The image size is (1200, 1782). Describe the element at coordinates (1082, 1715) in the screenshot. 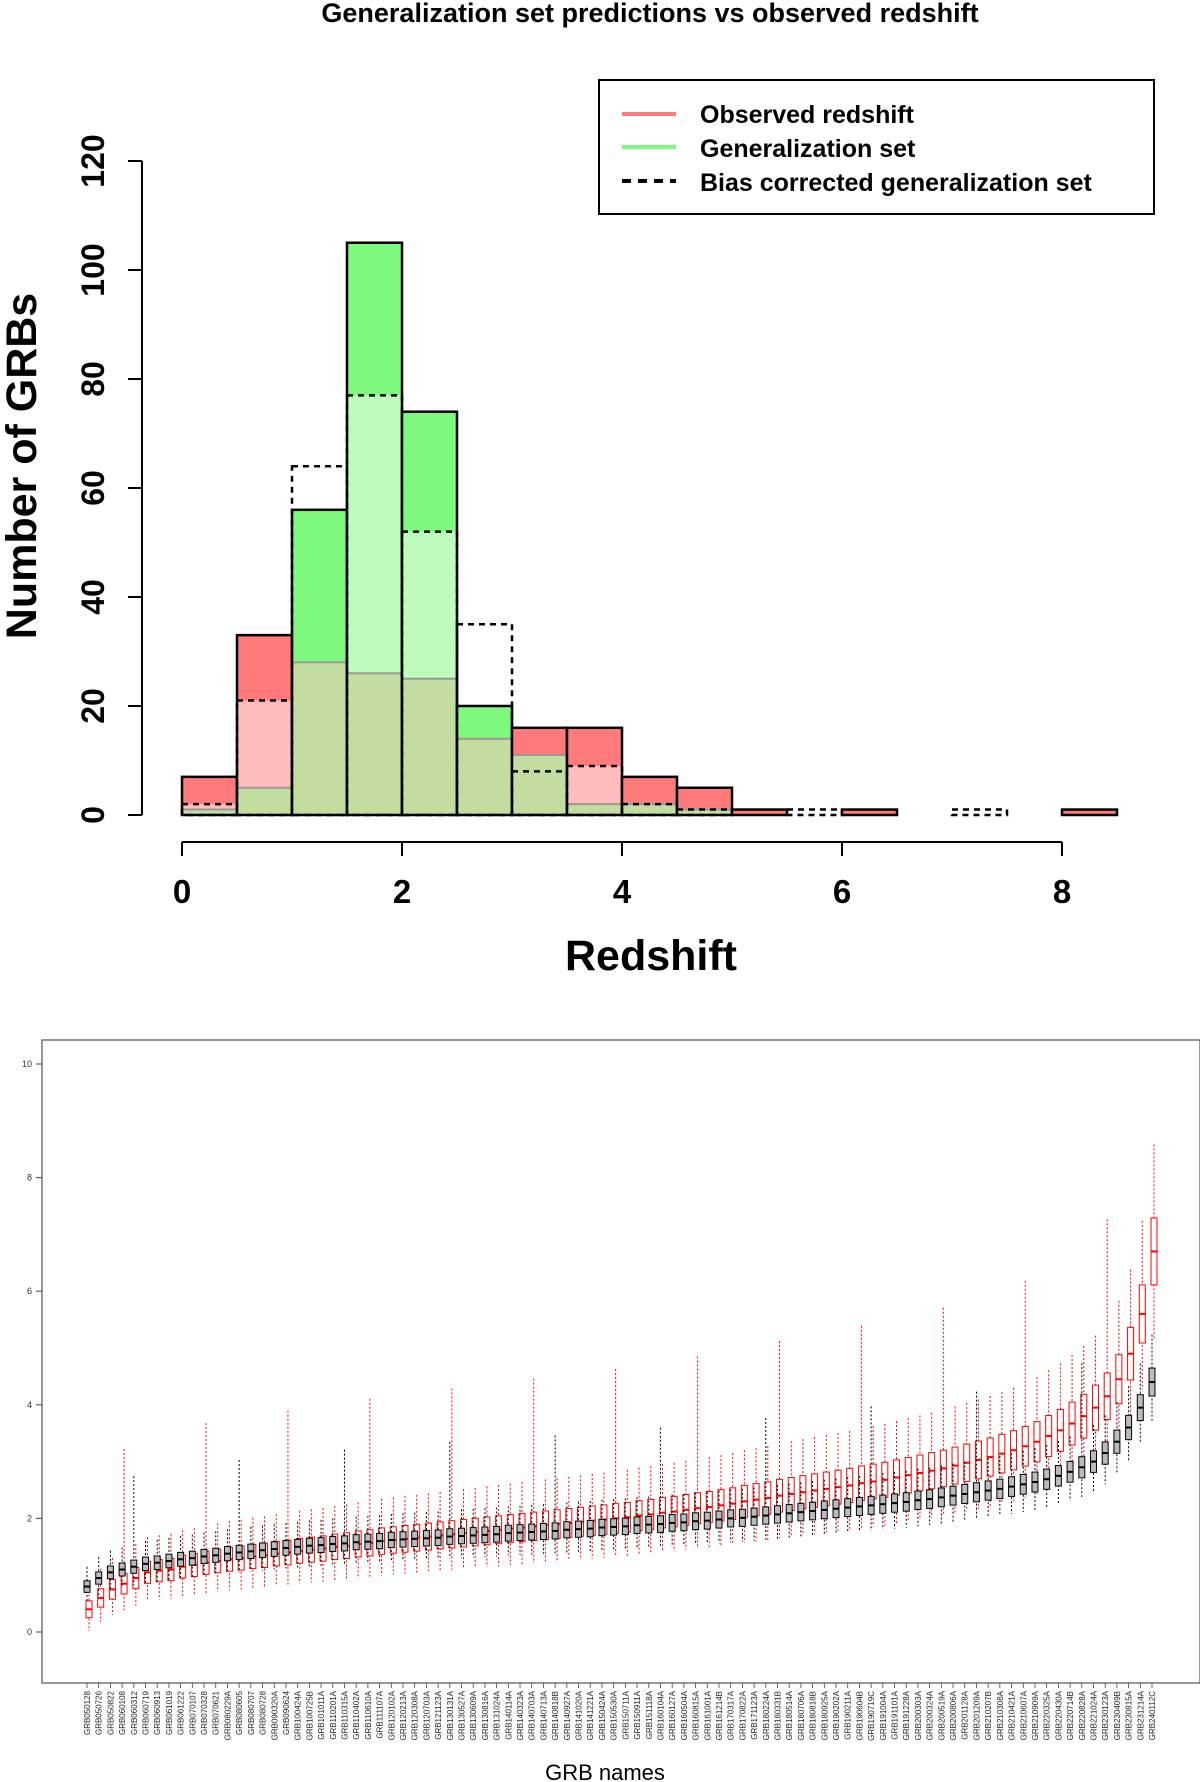

I see `boxplot-x-tick-label: GRB220828A` at that location.